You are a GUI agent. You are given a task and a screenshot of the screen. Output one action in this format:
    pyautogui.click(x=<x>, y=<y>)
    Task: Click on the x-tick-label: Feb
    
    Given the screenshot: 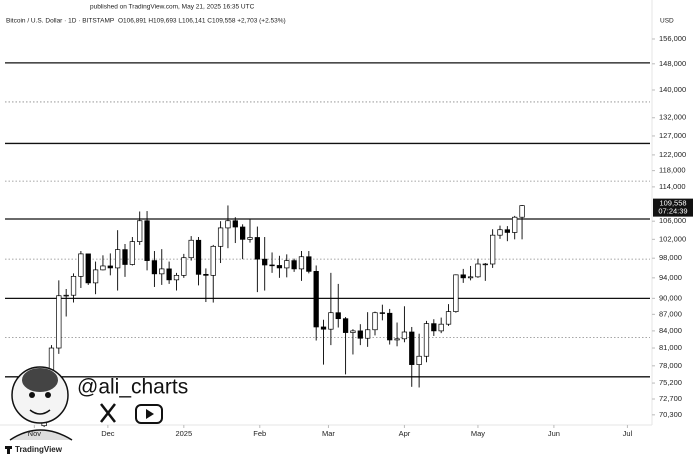 What is the action you would take?
    pyautogui.click(x=259, y=433)
    